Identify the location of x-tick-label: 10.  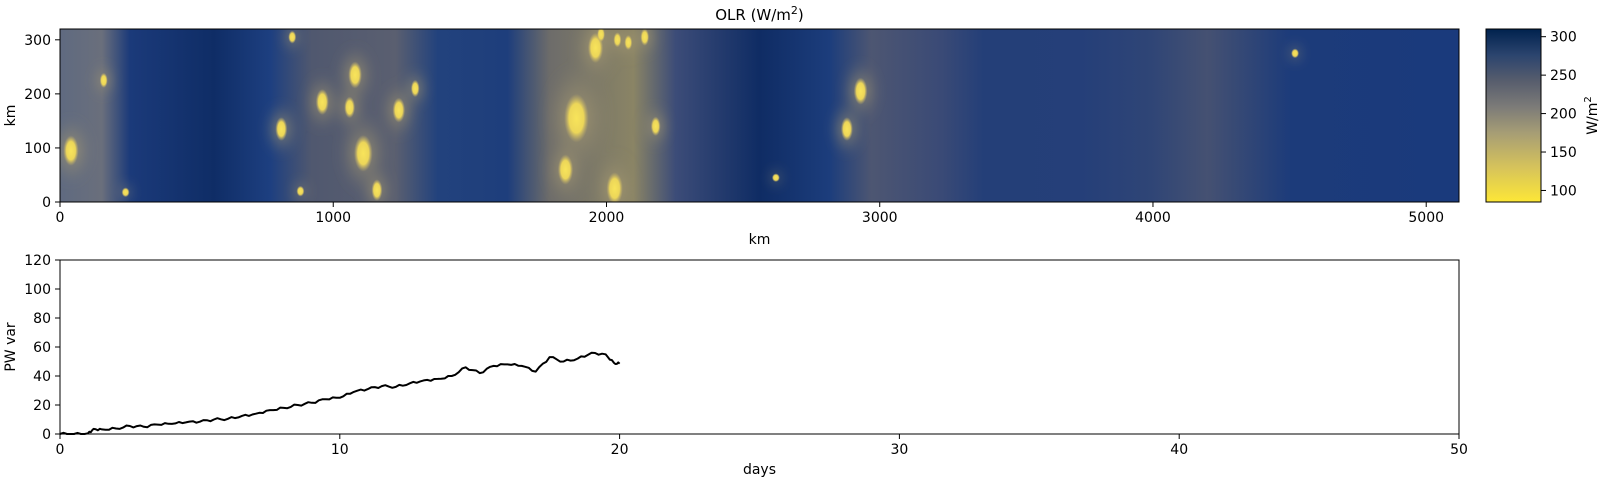
(340, 450).